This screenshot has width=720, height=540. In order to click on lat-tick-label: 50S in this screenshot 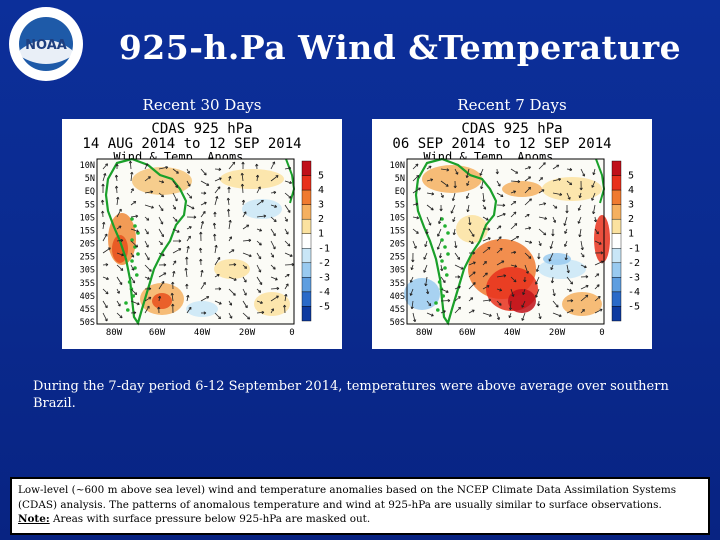, I will do `click(397, 323)`.